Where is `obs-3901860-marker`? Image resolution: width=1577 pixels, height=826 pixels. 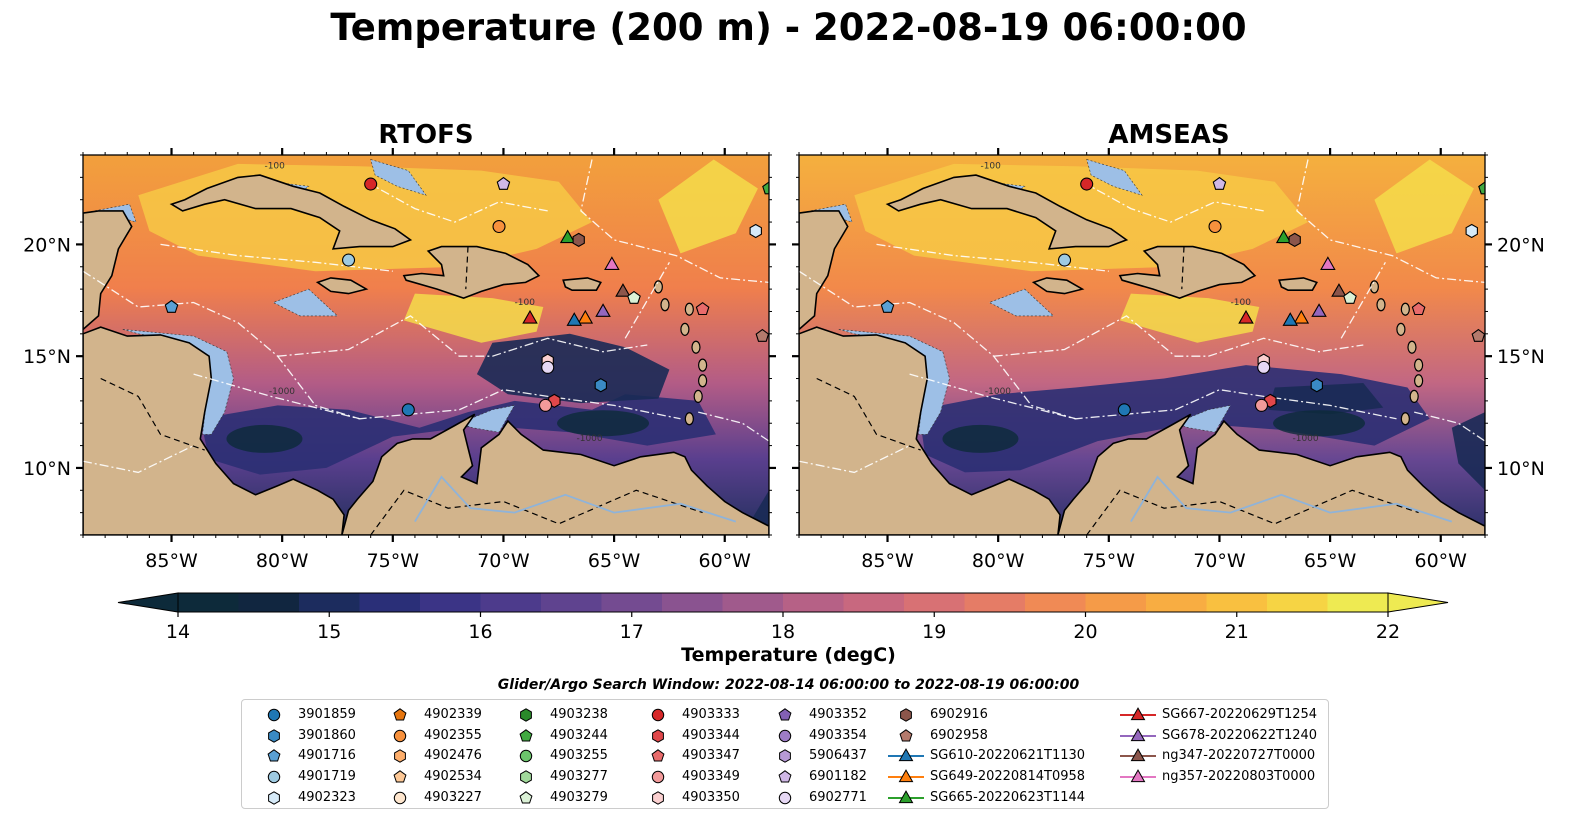 obs-3901860-marker is located at coordinates (600, 385).